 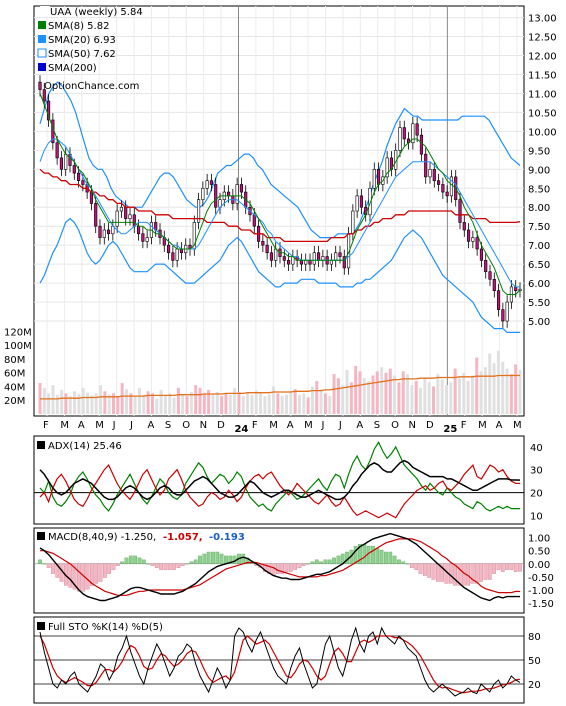 What do you see at coordinates (280, 205) in the screenshot?
I see `sma50-line` at bounding box center [280, 205].